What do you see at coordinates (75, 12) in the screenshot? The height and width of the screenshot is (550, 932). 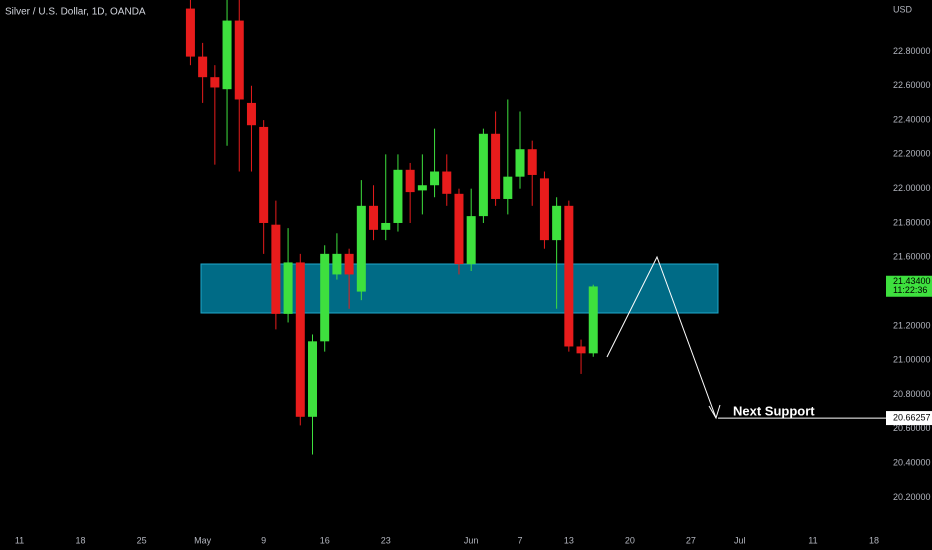 I see `chart-title: Silver / U.S. Dollar, 1D, OANDA` at bounding box center [75, 12].